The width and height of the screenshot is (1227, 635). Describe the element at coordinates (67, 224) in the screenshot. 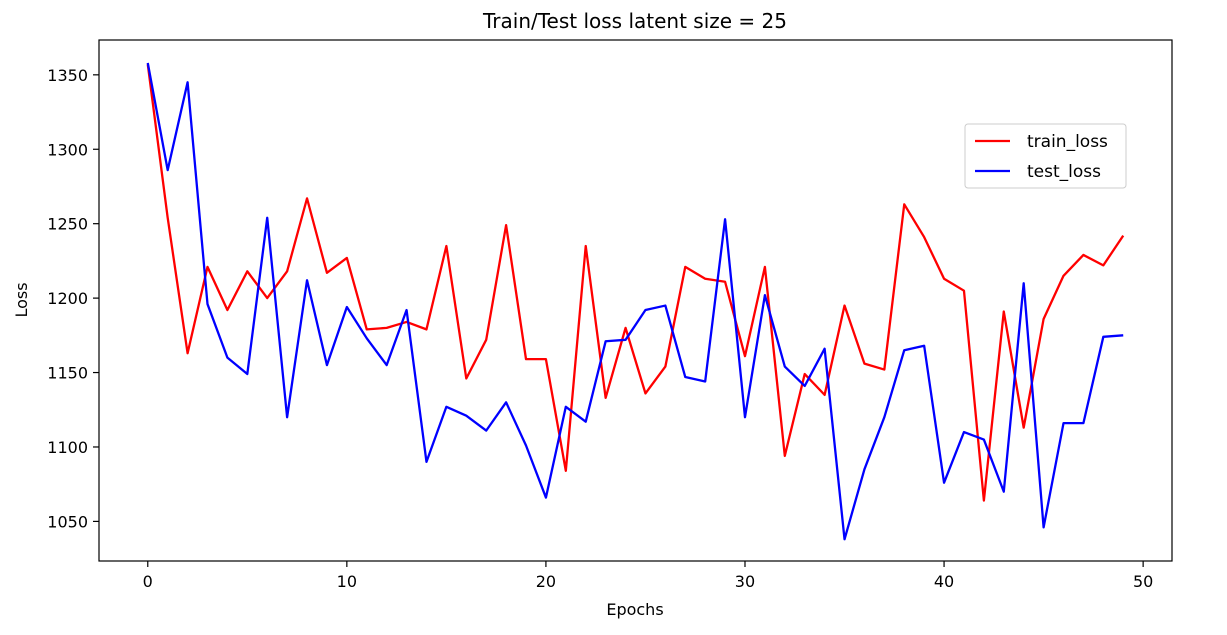

I see `y-tick-label: 1250` at that location.